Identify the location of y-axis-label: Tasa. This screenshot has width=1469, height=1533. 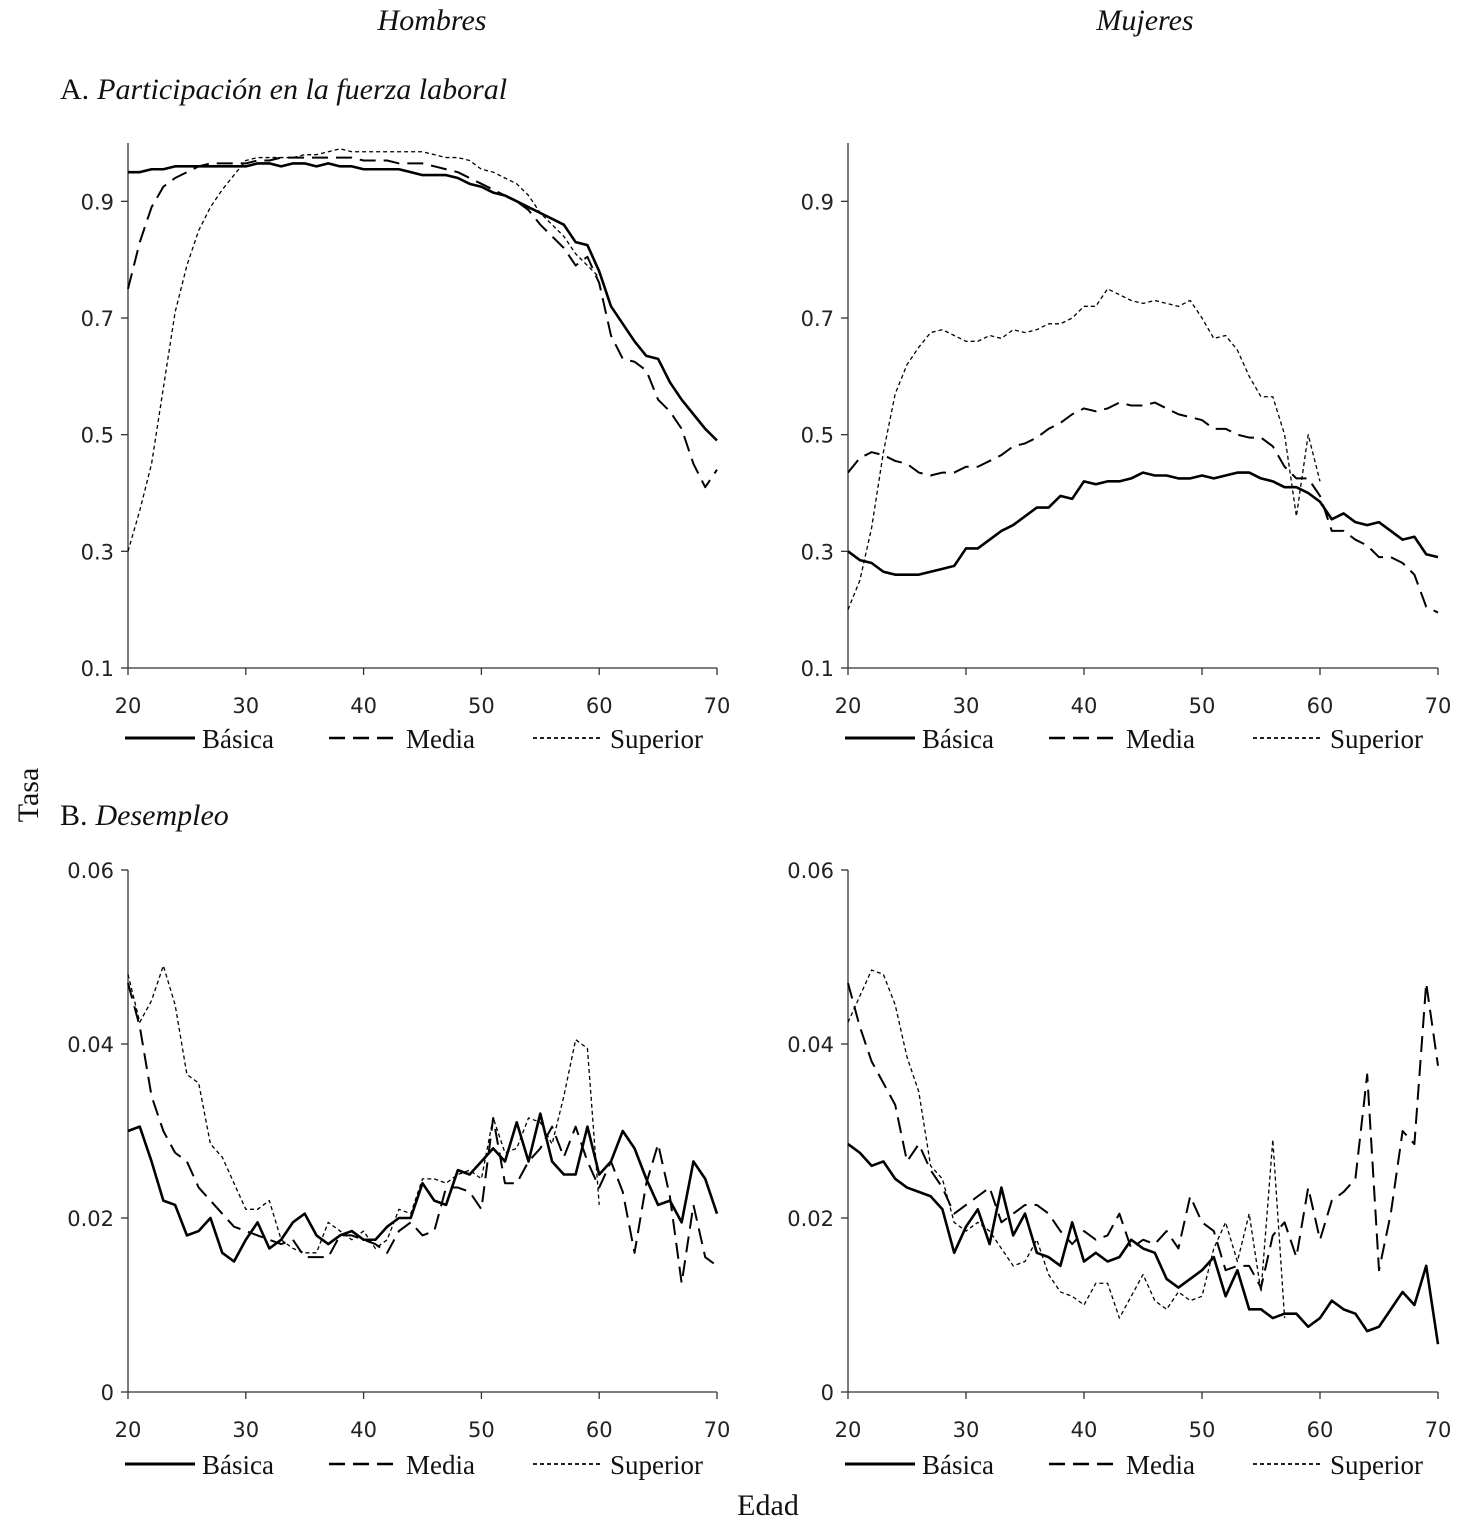
(28, 795).